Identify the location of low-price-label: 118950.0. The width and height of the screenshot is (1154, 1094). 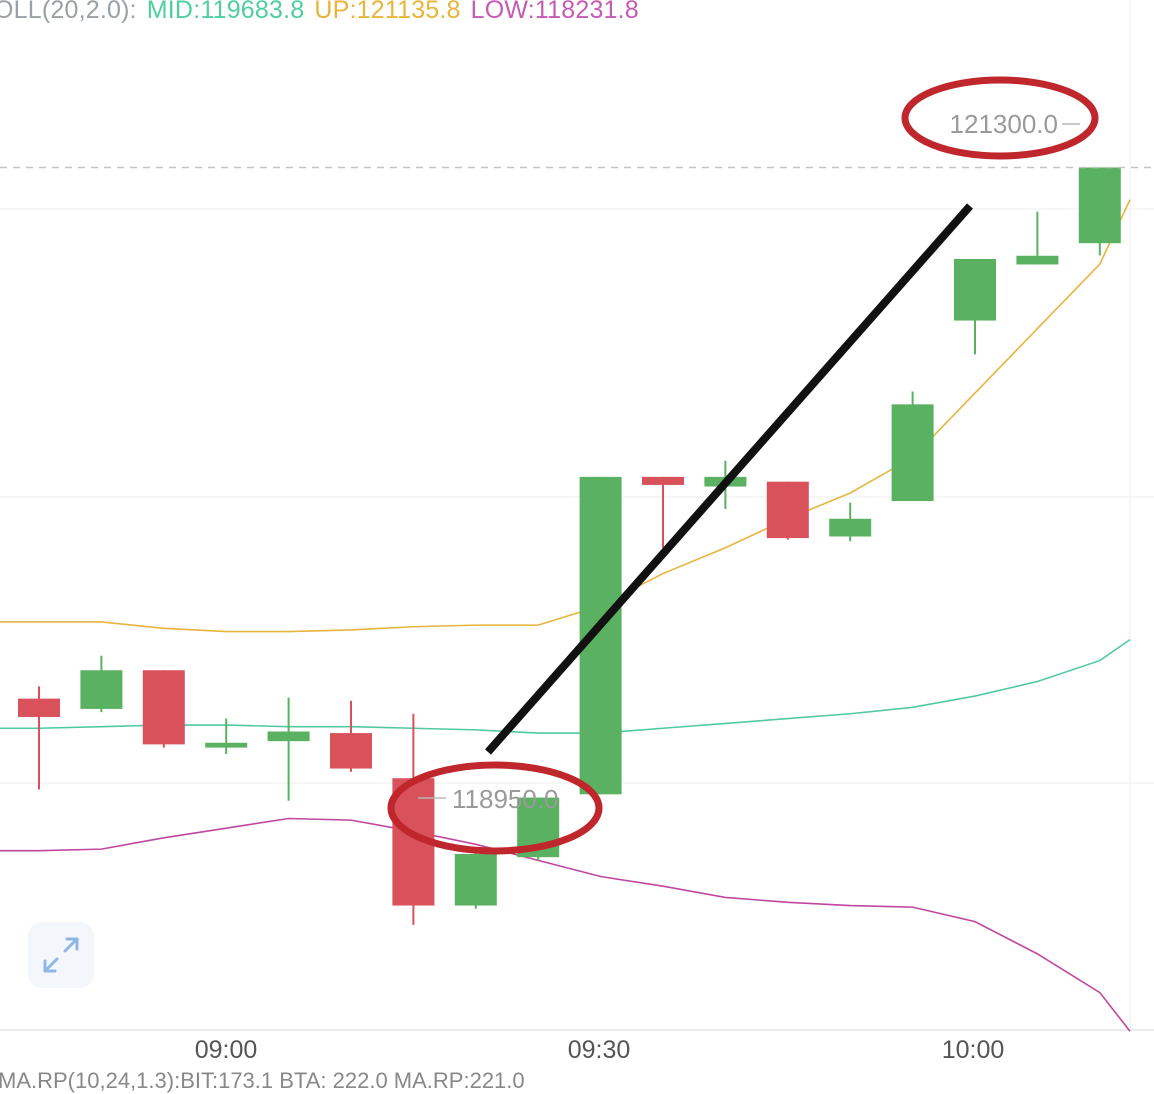
(505, 799).